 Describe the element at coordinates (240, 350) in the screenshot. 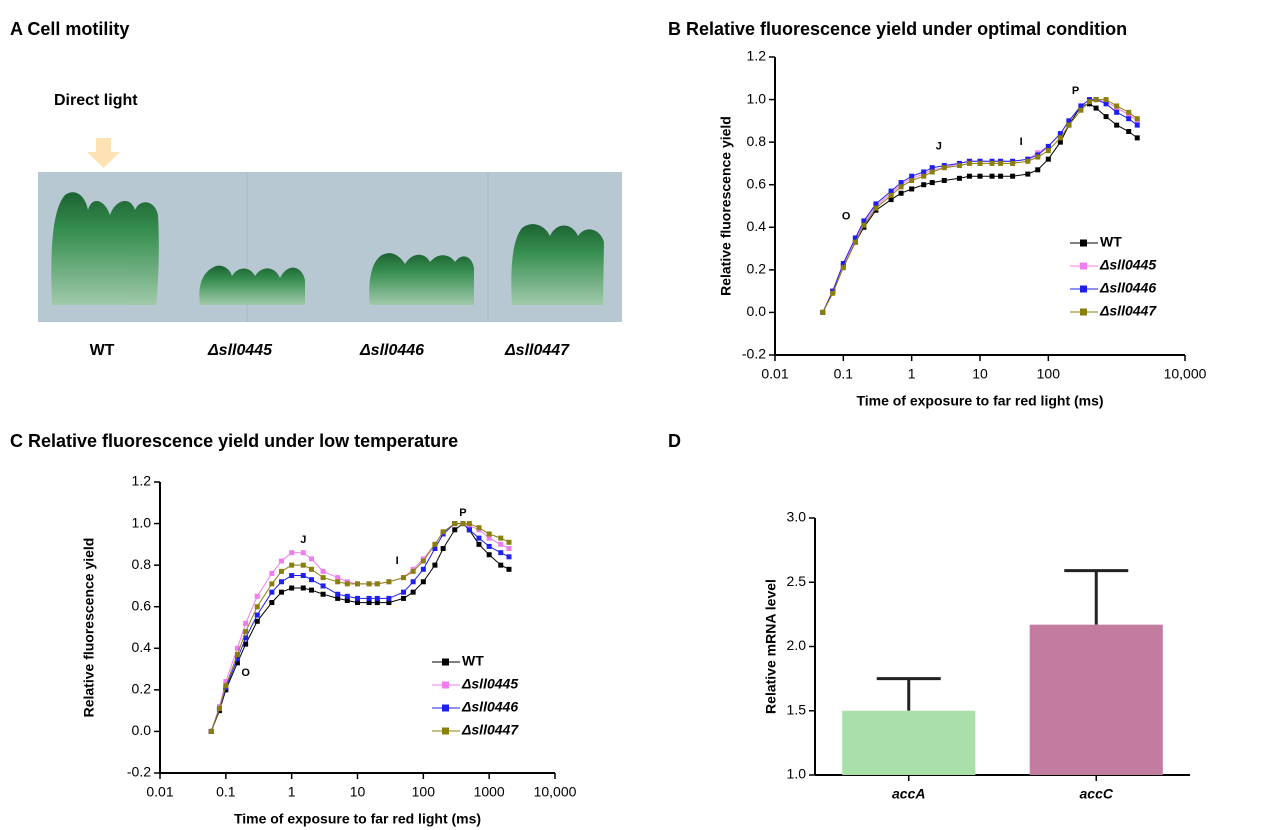

I see `strain-label: Δsll0445` at that location.